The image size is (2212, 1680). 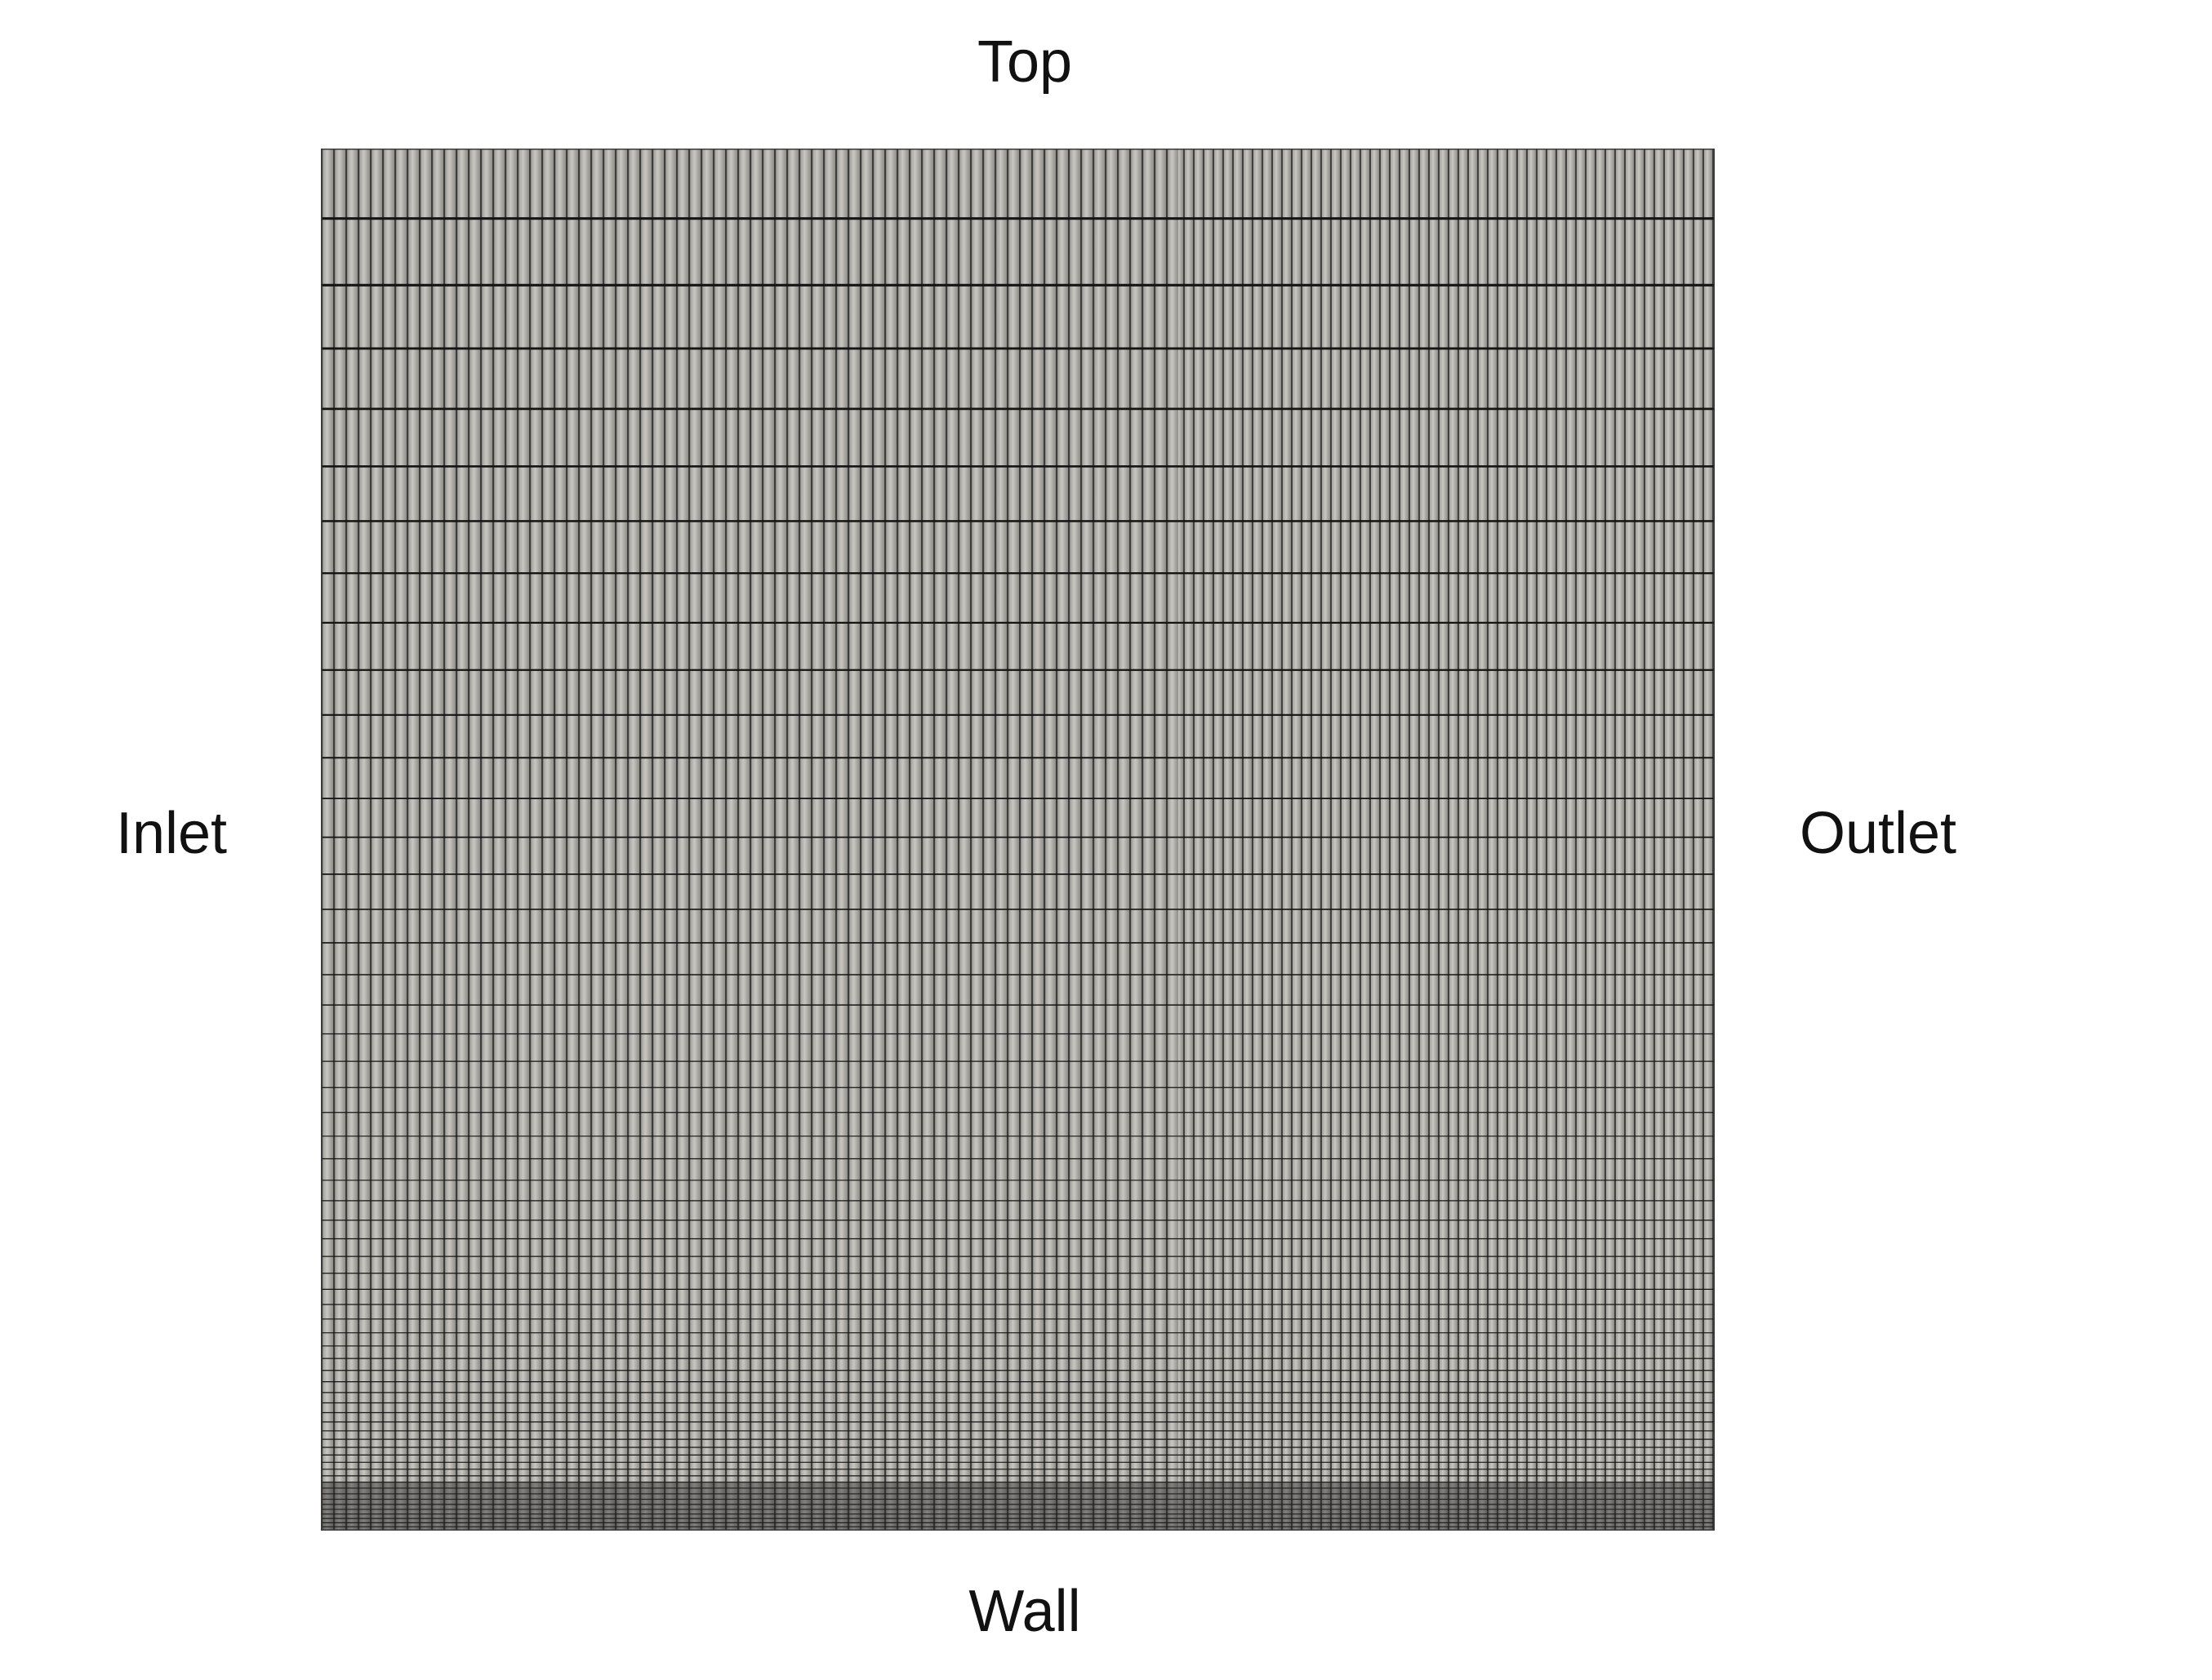 What do you see at coordinates (1025, 62) in the screenshot?
I see `top-boundary-label: Top` at bounding box center [1025, 62].